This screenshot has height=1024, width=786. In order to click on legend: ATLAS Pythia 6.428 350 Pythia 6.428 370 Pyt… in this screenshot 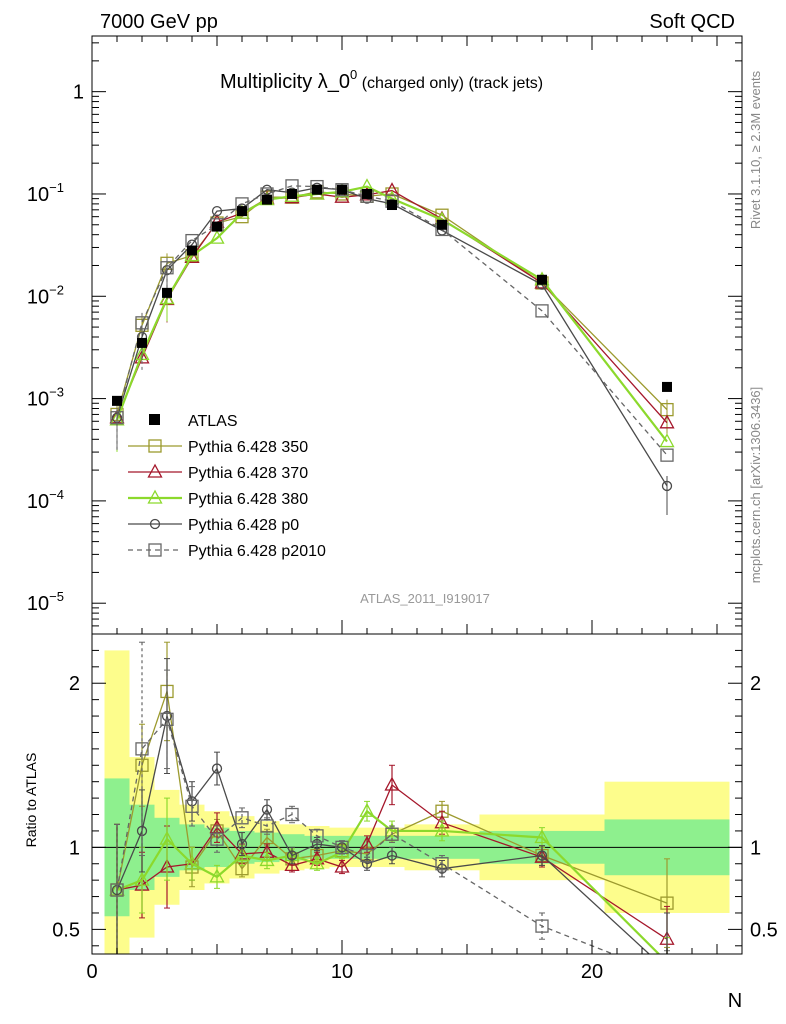, I will do `click(227, 486)`.